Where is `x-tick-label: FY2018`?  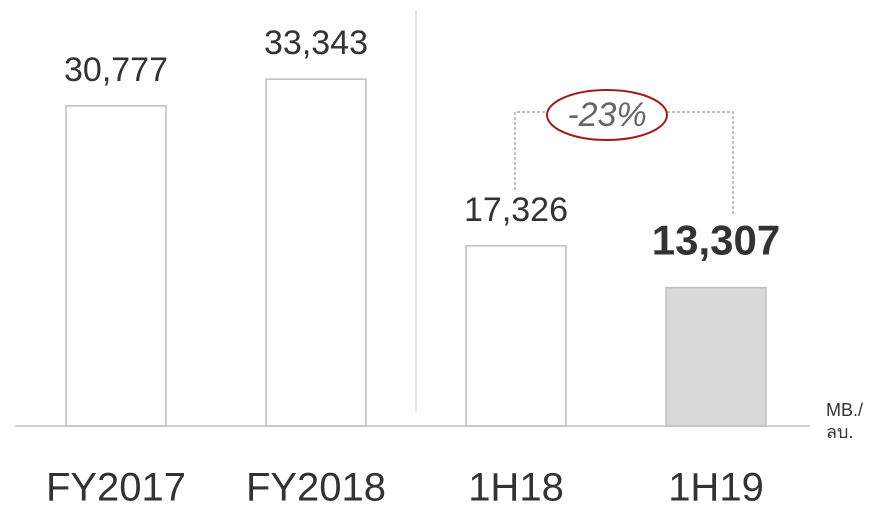 x-tick-label: FY2018 is located at coordinates (316, 488).